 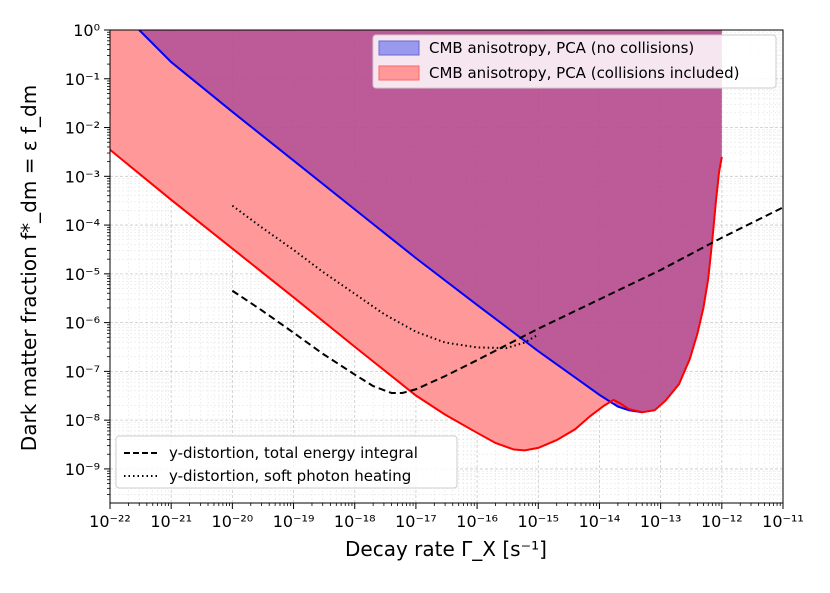 I want to click on x-tick-label: 10⁻¹⁹, so click(x=294, y=521).